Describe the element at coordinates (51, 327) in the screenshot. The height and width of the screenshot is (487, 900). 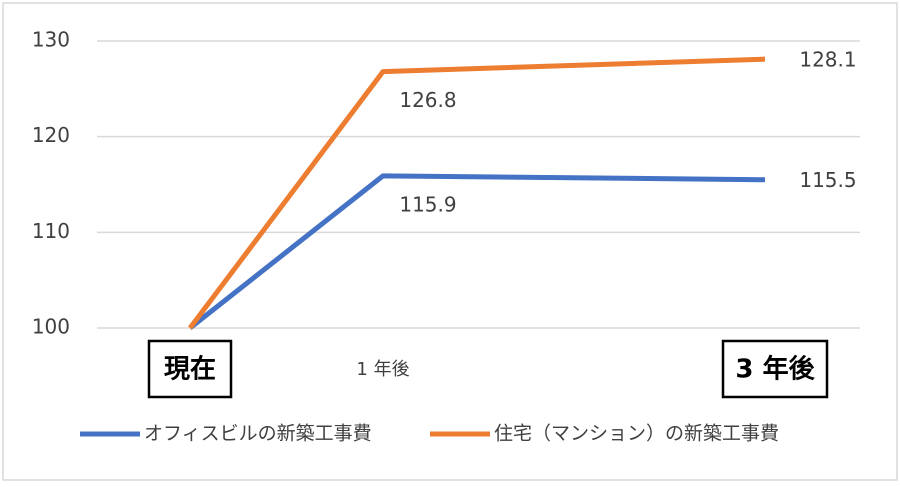
I see `y-tick-label: 100` at that location.